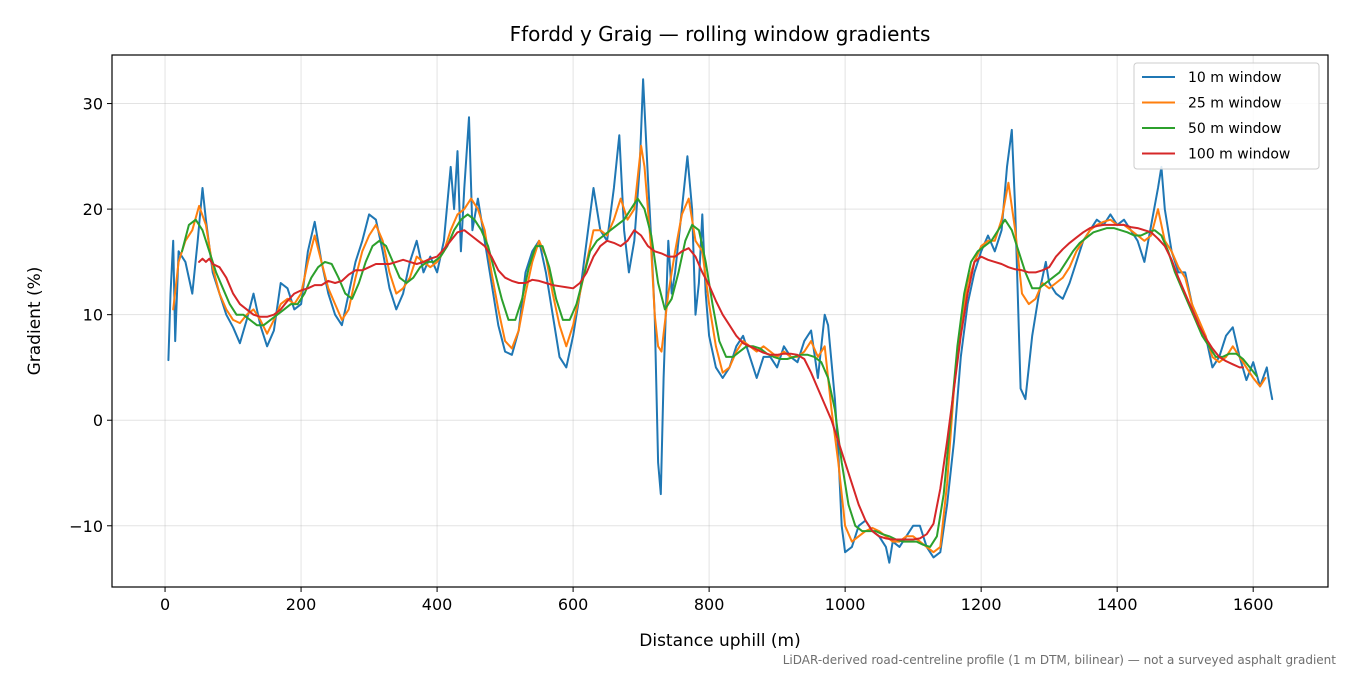  Describe the element at coordinates (86, 526) in the screenshot. I see `y-tick-label: −10` at that location.